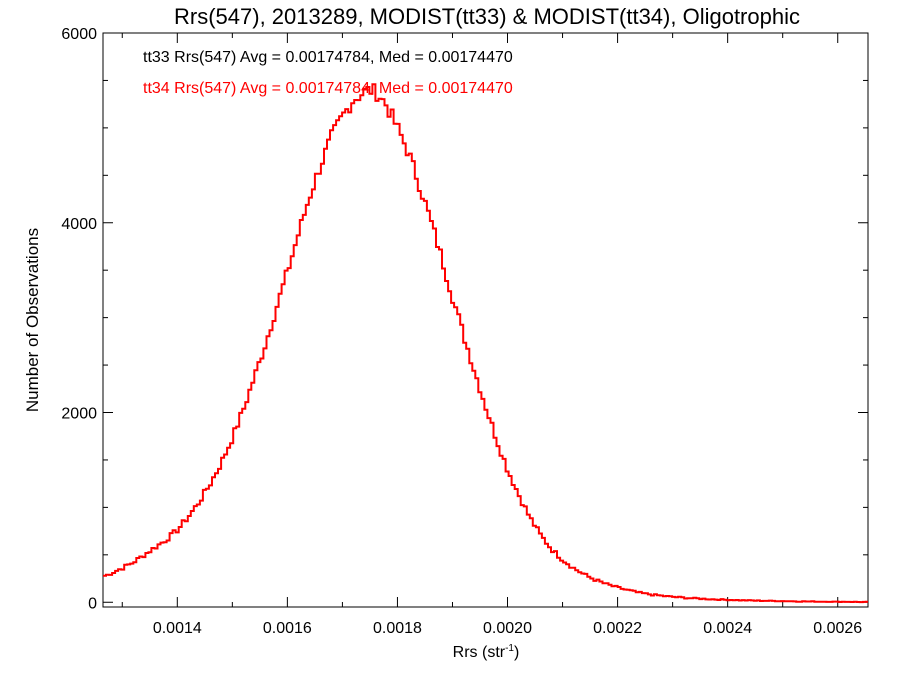 Image resolution: width=900 pixels, height=675 pixels. Describe the element at coordinates (727, 628) in the screenshot. I see `x-tick-label: 0.0024` at that location.